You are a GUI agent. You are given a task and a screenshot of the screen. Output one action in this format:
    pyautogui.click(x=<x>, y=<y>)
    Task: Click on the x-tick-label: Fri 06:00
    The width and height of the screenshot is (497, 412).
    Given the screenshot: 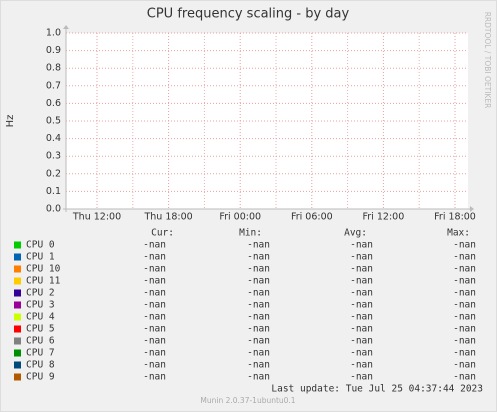 What is the action you would take?
    pyautogui.click(x=312, y=217)
    